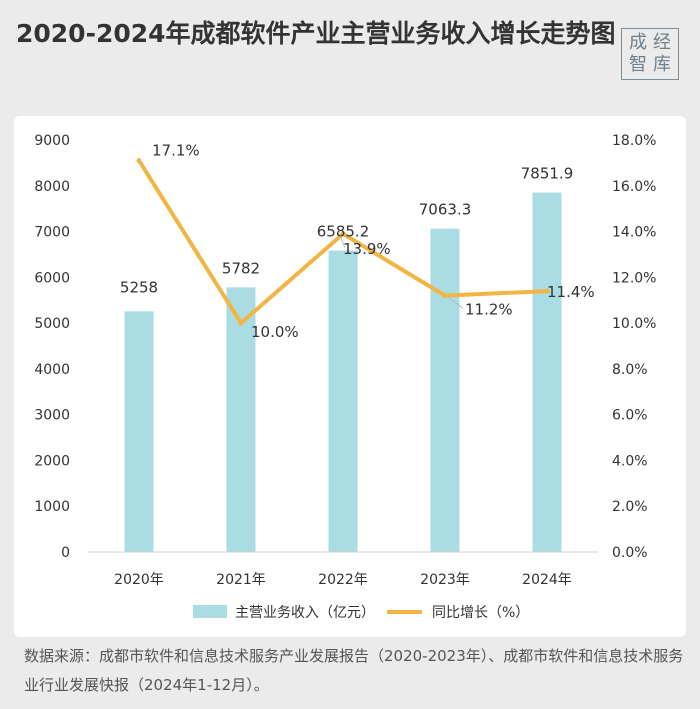 The image size is (700, 709). Describe the element at coordinates (139, 580) in the screenshot. I see `x-tick-label: 2020年` at that location.